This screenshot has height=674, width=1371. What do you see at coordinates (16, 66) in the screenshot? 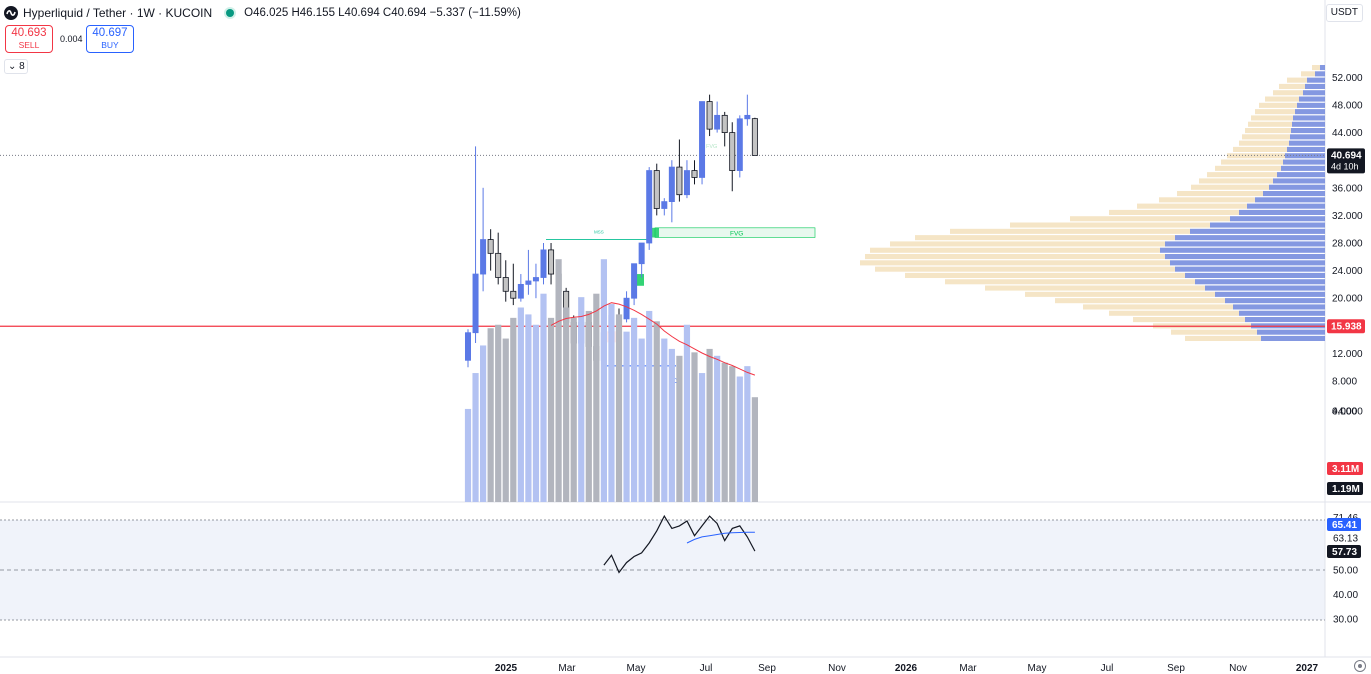
I see `indicators-toggle-button: ⌄ 8` at bounding box center [16, 66].